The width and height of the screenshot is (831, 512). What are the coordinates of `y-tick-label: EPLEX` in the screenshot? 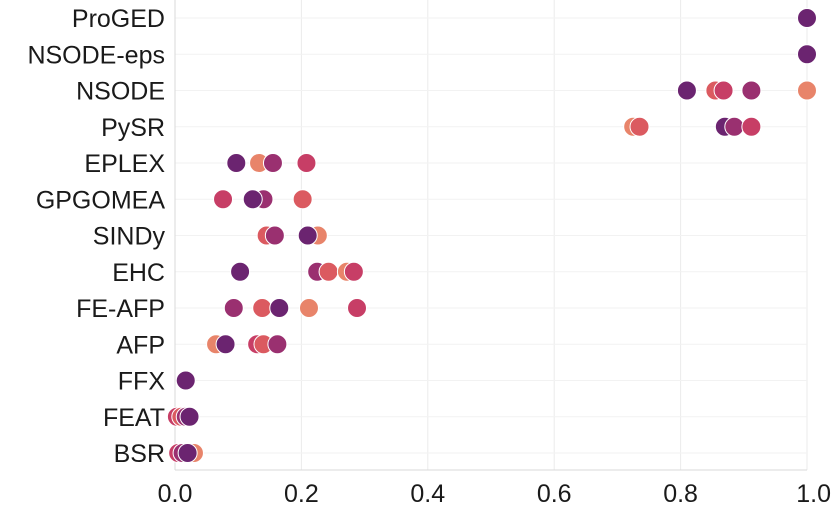 It's located at (124, 164).